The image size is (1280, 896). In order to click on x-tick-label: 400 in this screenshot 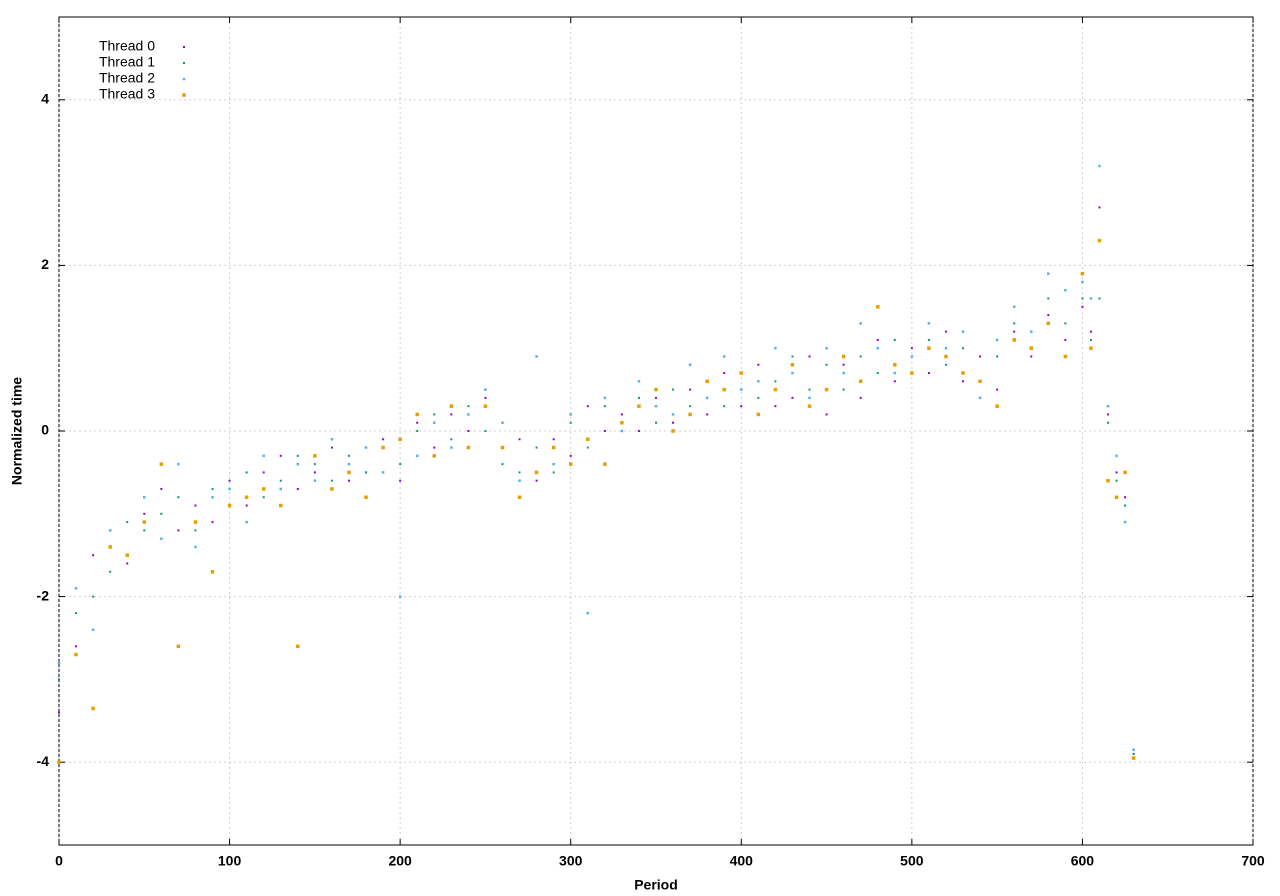, I will do `click(742, 861)`.